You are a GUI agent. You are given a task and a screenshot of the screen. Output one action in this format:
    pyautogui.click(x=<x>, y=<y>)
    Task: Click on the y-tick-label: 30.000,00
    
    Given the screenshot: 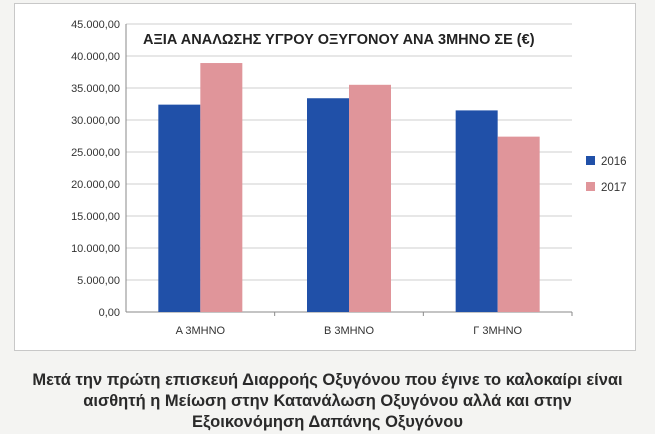 What is the action you would take?
    pyautogui.click(x=95, y=121)
    